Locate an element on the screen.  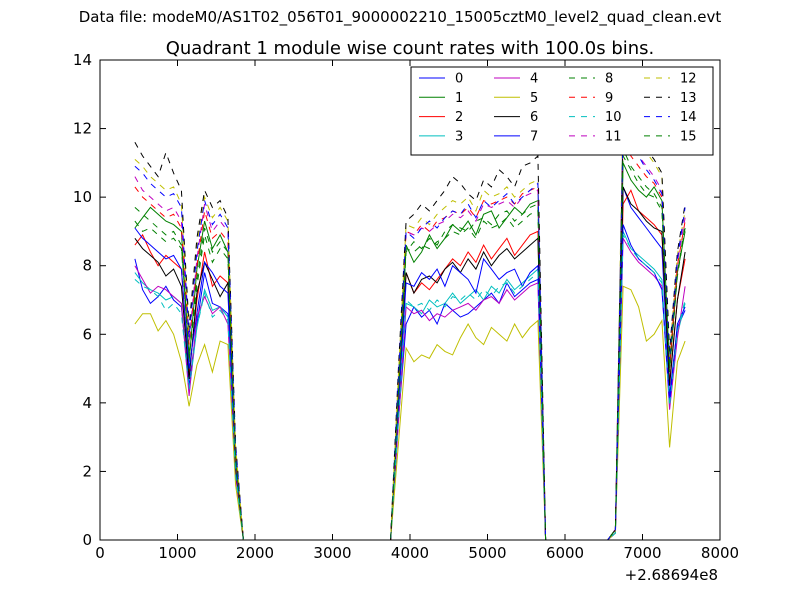
legend-label-8: 8 is located at coordinates (609, 79).